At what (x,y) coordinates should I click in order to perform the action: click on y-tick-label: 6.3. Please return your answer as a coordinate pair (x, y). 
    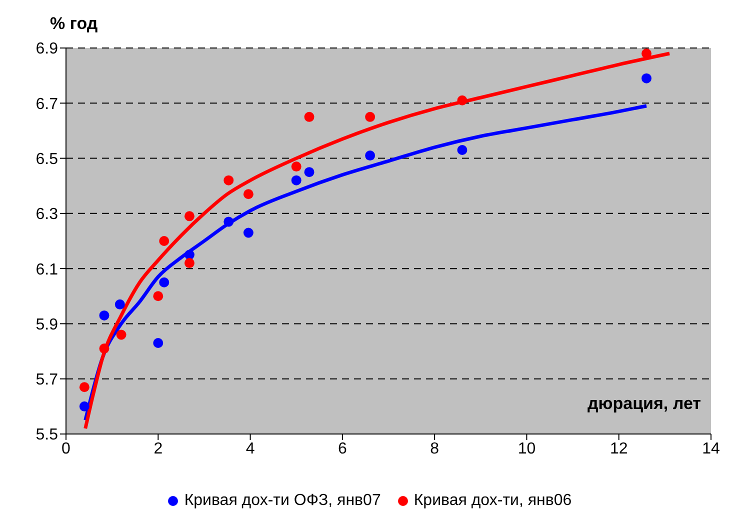
    Looking at the image, I should click on (47, 215).